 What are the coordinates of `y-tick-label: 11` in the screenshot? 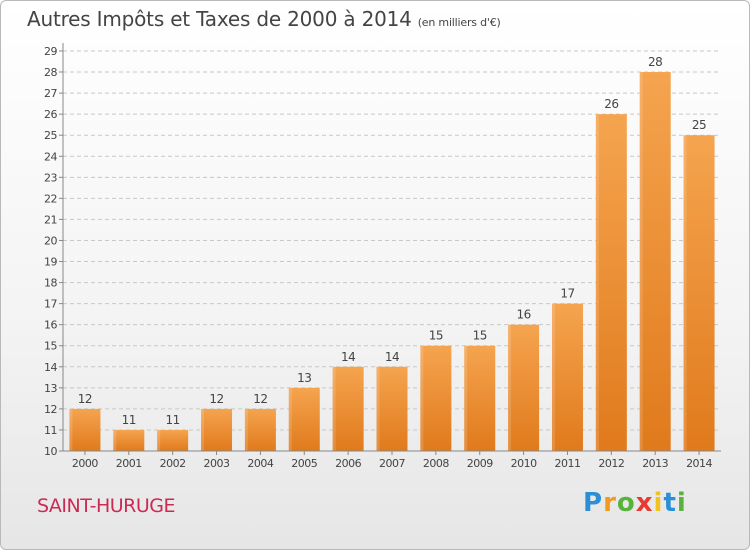 It's located at (50, 430).